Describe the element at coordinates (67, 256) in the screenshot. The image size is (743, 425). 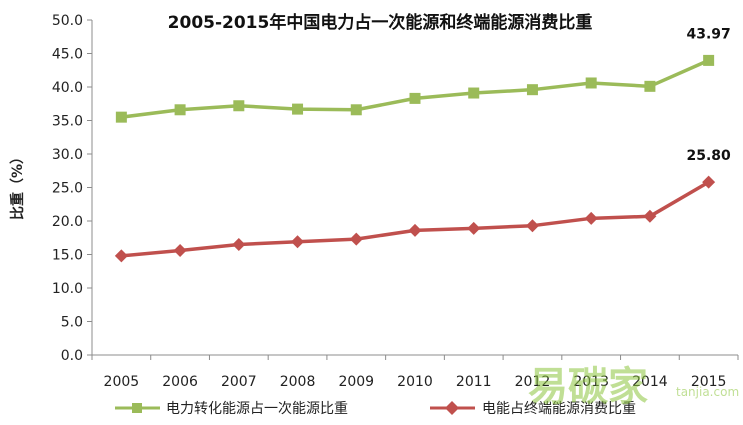
I see `y-tick-label: 15.0` at that location.